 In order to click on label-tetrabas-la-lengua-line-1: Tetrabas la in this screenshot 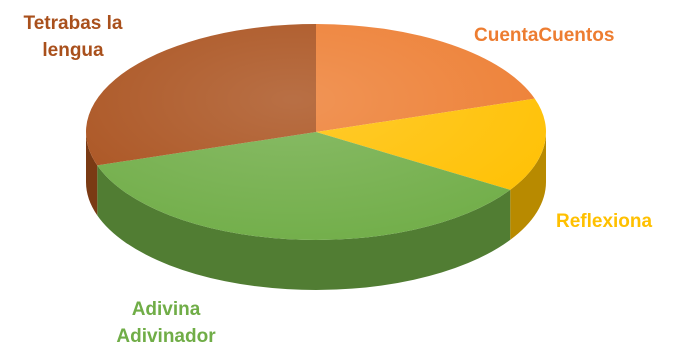, I will do `click(73, 23)`.